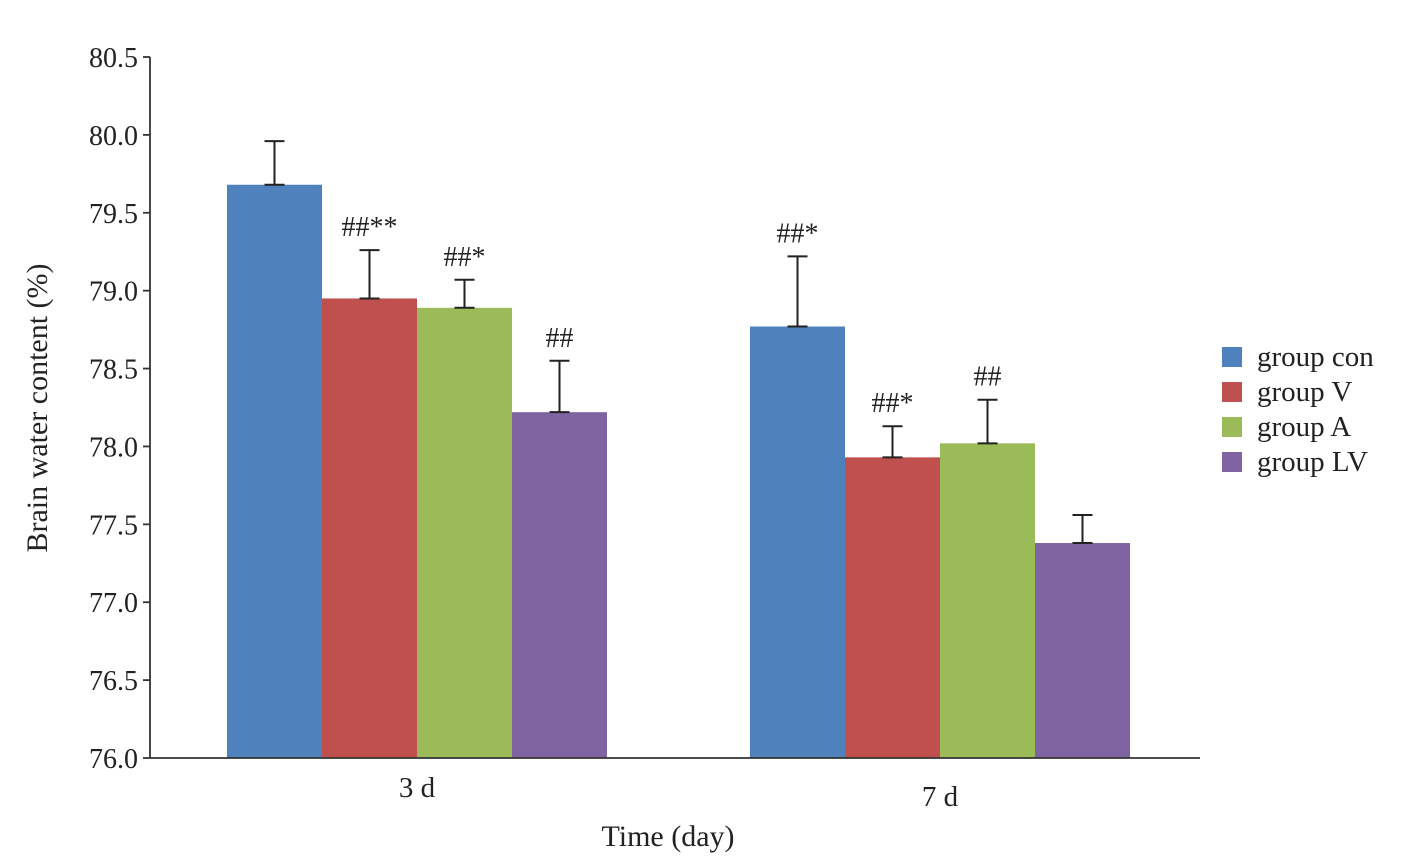 This screenshot has height=867, width=1417. I want to click on y-tick-label: 76.5, so click(113, 681).